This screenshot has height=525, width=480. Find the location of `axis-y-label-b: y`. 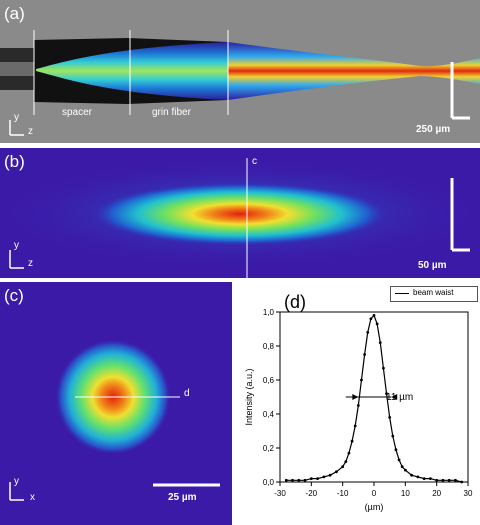

axis-y-label-b: y is located at coordinates (16, 245).